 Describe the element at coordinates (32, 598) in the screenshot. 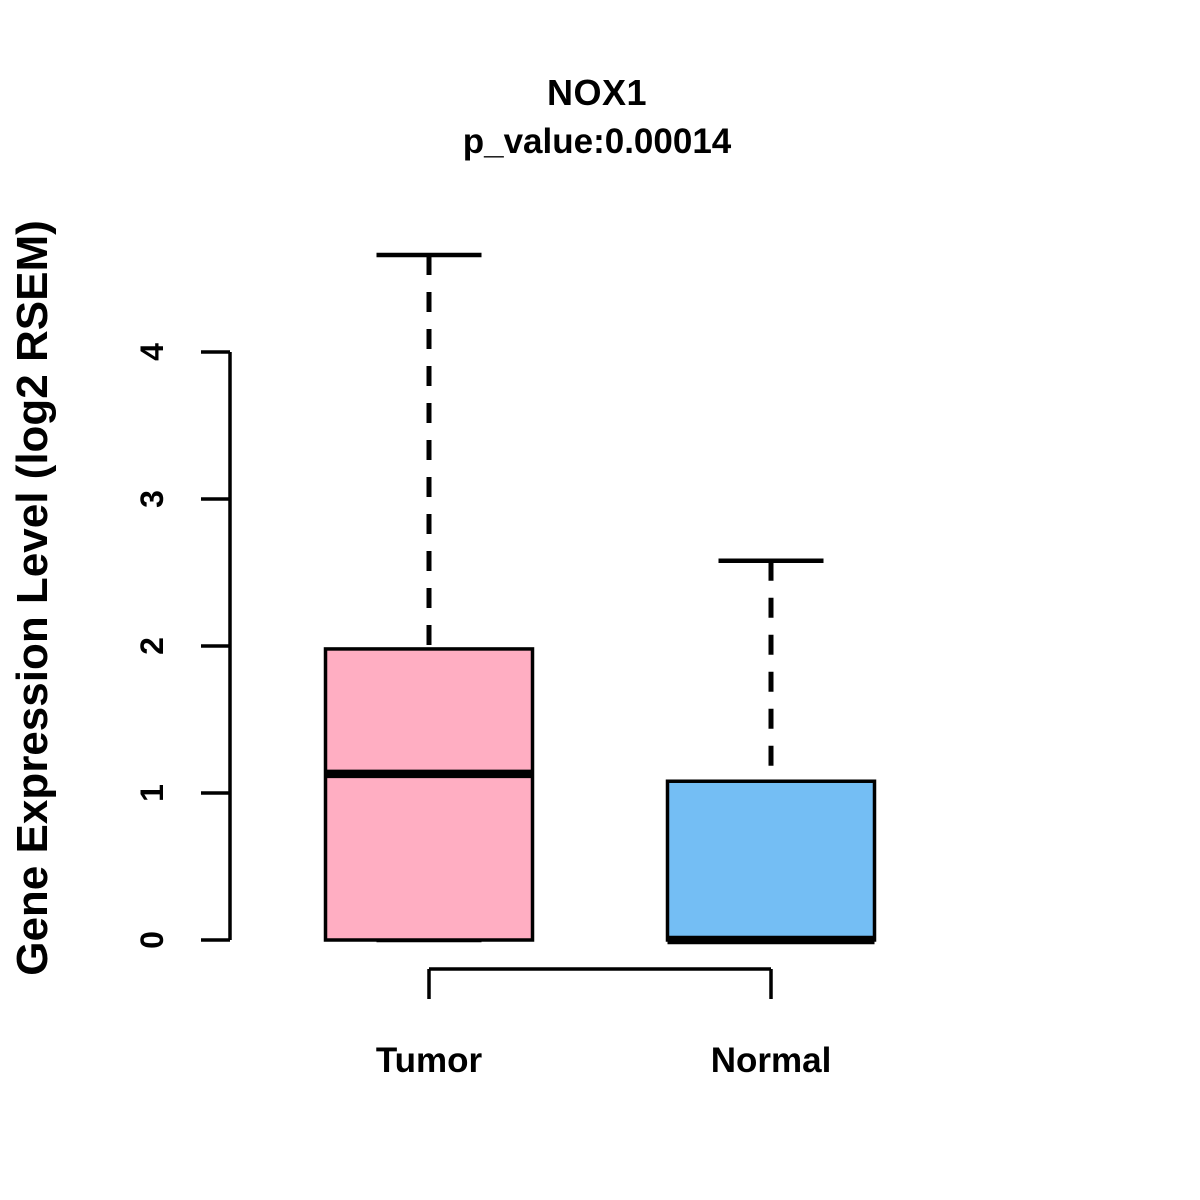

I see `y-axis-title: Gene Expression Level (log2 RSEM)` at that location.